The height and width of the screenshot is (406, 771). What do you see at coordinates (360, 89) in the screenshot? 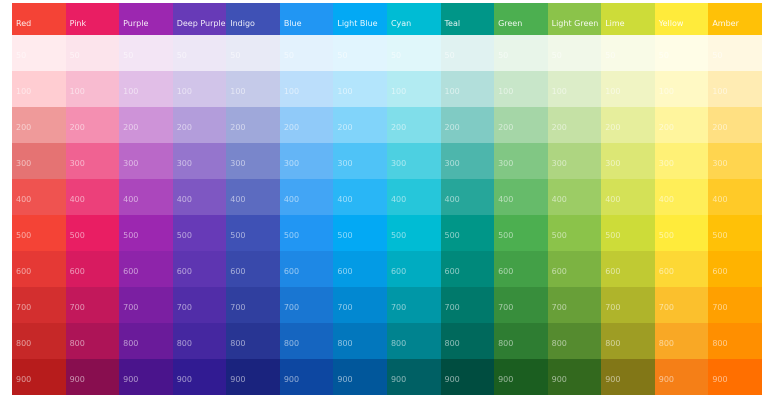
I see `color-swatch-light-blue-100: 100` at bounding box center [360, 89].